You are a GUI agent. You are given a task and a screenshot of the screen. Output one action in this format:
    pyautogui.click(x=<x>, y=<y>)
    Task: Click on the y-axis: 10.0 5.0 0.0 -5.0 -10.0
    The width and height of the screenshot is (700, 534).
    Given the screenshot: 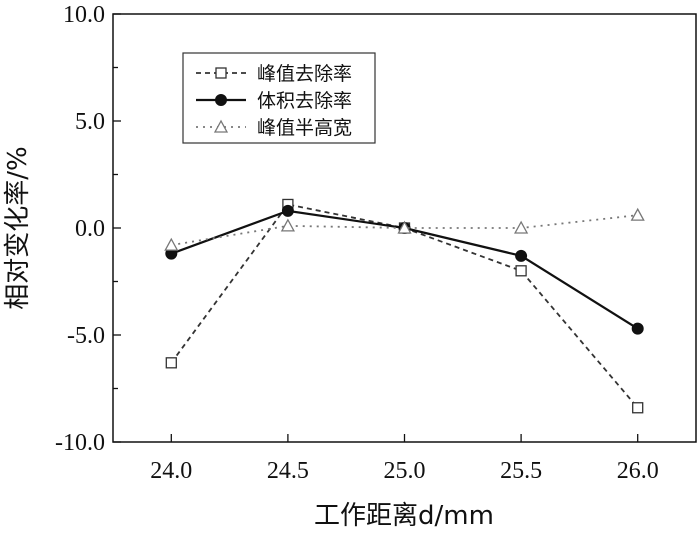 What is the action you would take?
    pyautogui.click(x=88, y=229)
    